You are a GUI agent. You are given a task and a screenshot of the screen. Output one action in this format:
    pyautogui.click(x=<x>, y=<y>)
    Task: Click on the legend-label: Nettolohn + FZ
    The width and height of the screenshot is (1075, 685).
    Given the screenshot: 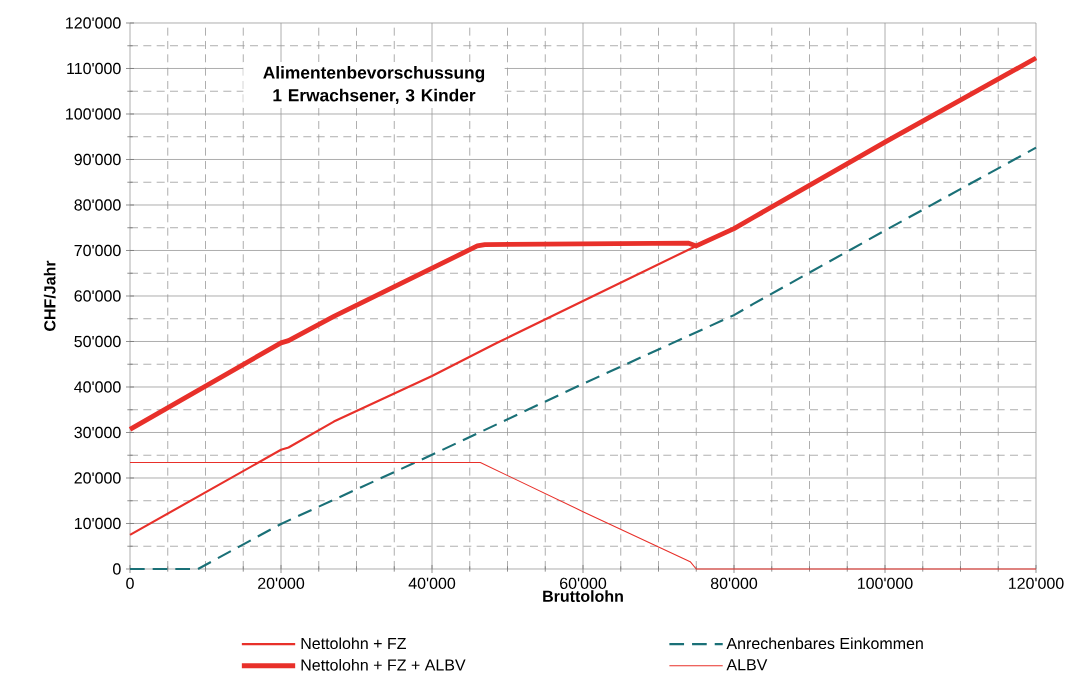 What is the action you would take?
    pyautogui.click(x=353, y=643)
    